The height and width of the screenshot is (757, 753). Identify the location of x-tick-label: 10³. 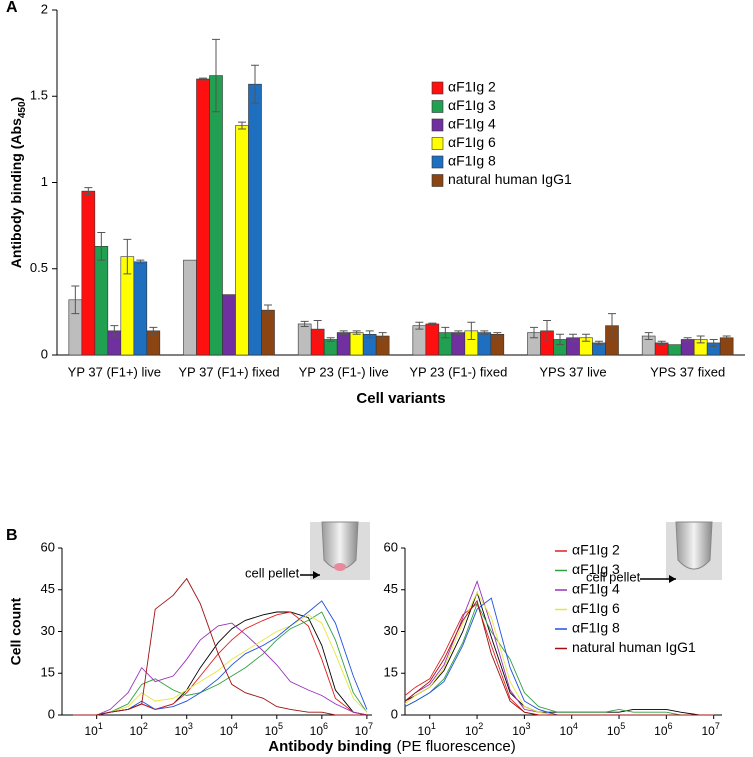
(184, 729).